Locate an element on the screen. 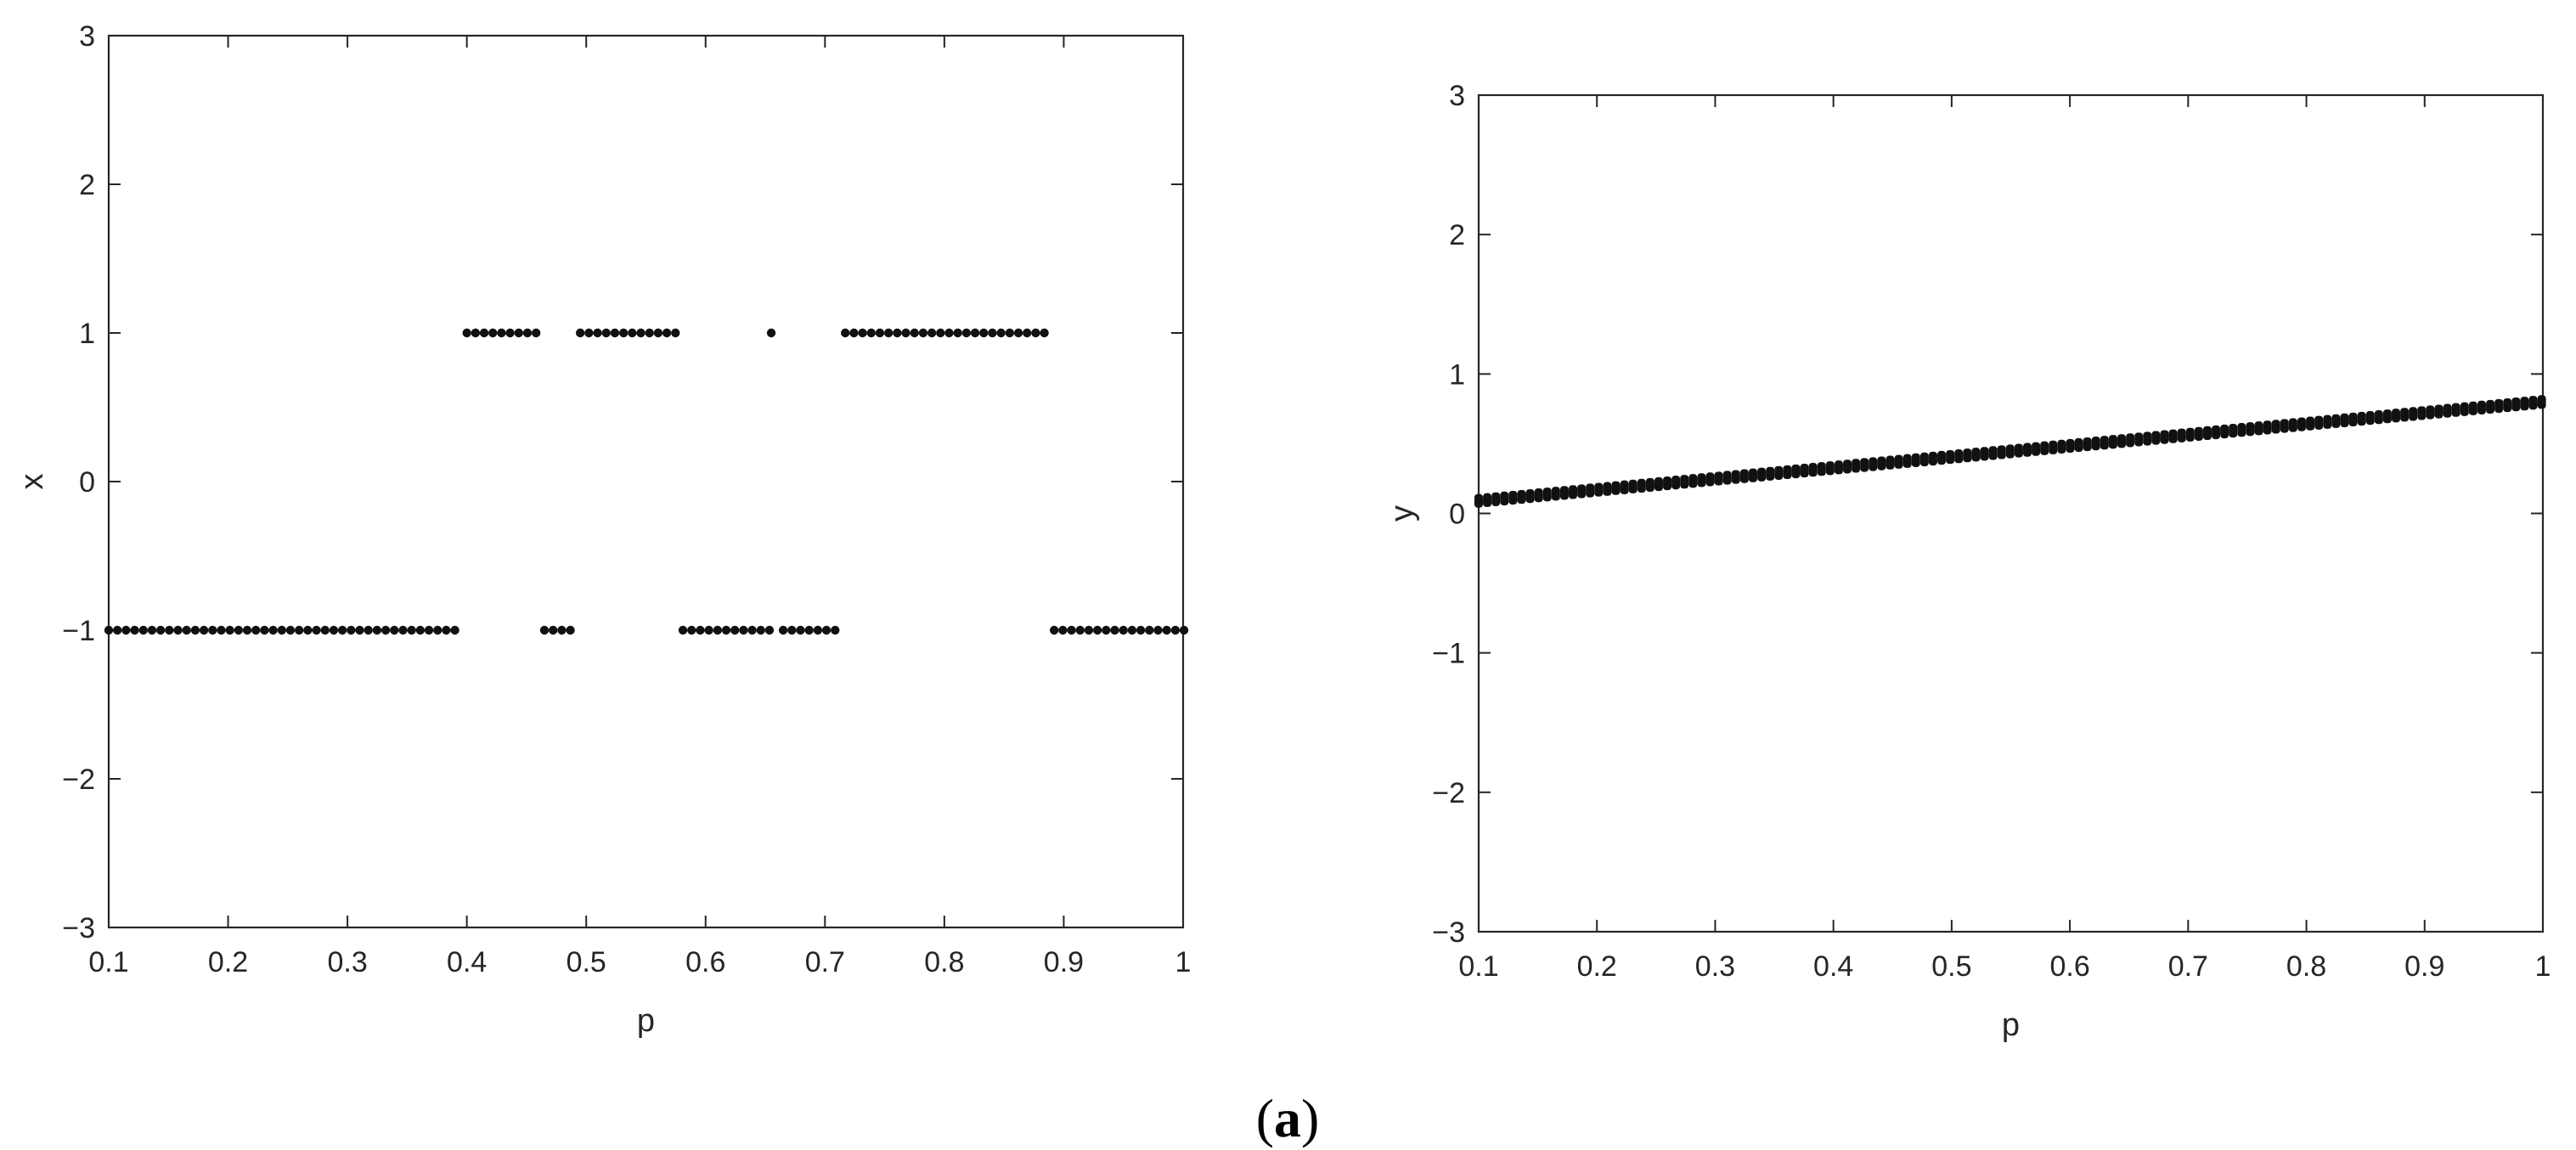 This screenshot has height=1150, width=2576. left-x-tick-label: 0.2 is located at coordinates (228, 962).